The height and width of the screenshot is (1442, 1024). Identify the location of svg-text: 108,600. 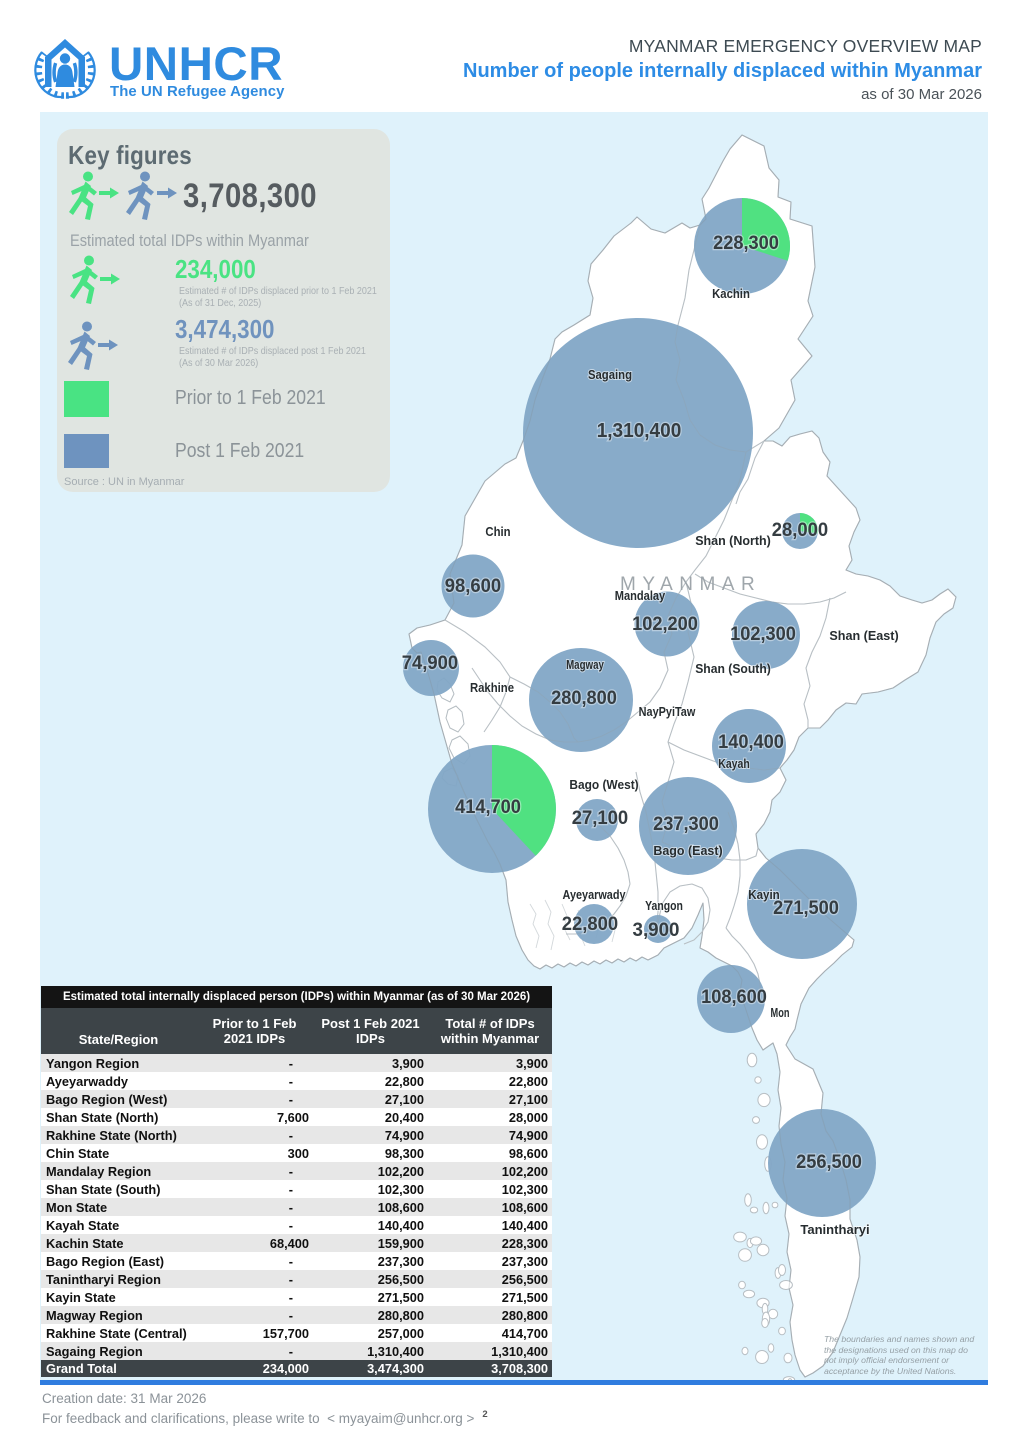
(734, 997).